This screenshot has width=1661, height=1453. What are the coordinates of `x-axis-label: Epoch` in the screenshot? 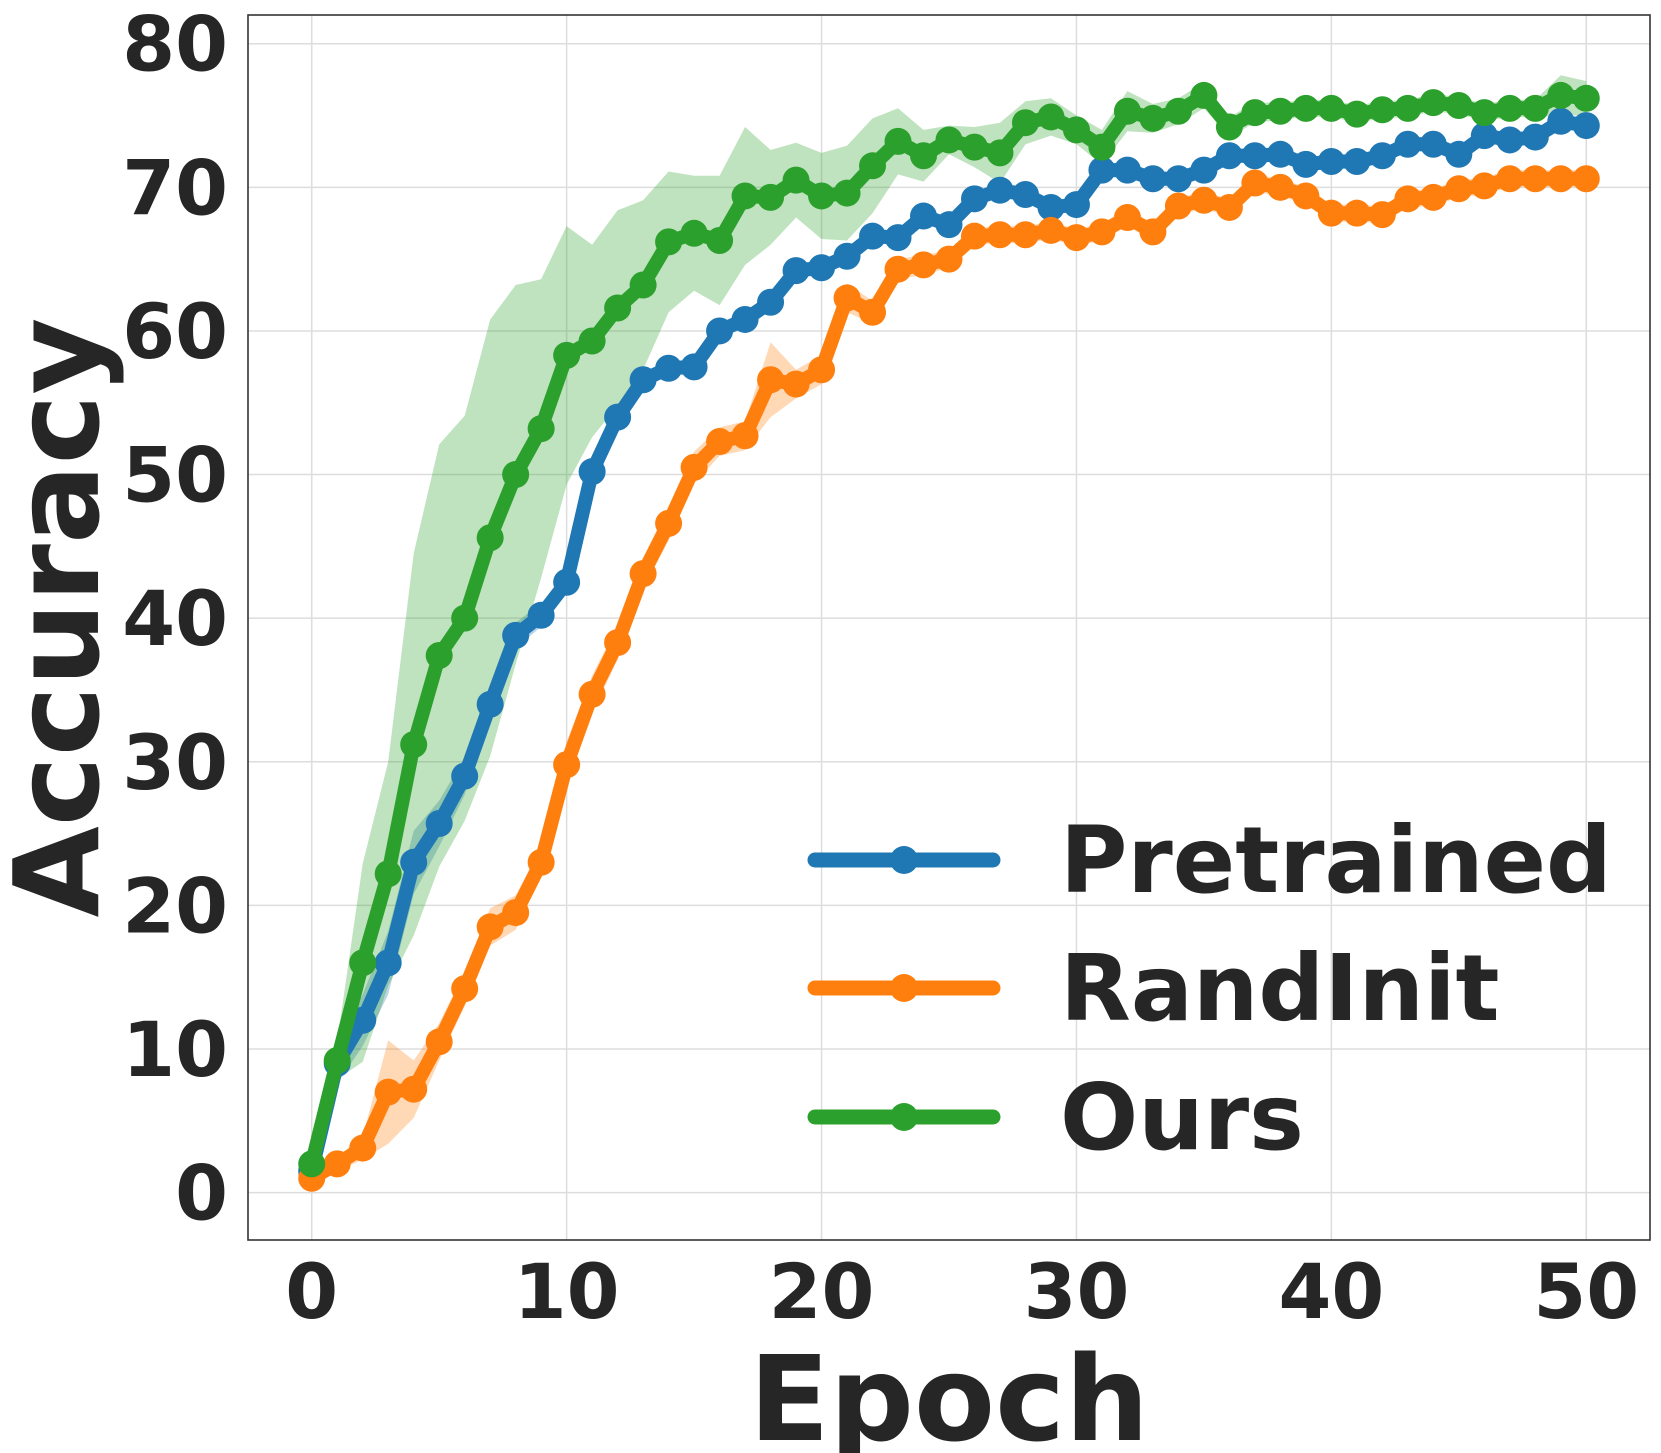 It's located at (949, 1391).